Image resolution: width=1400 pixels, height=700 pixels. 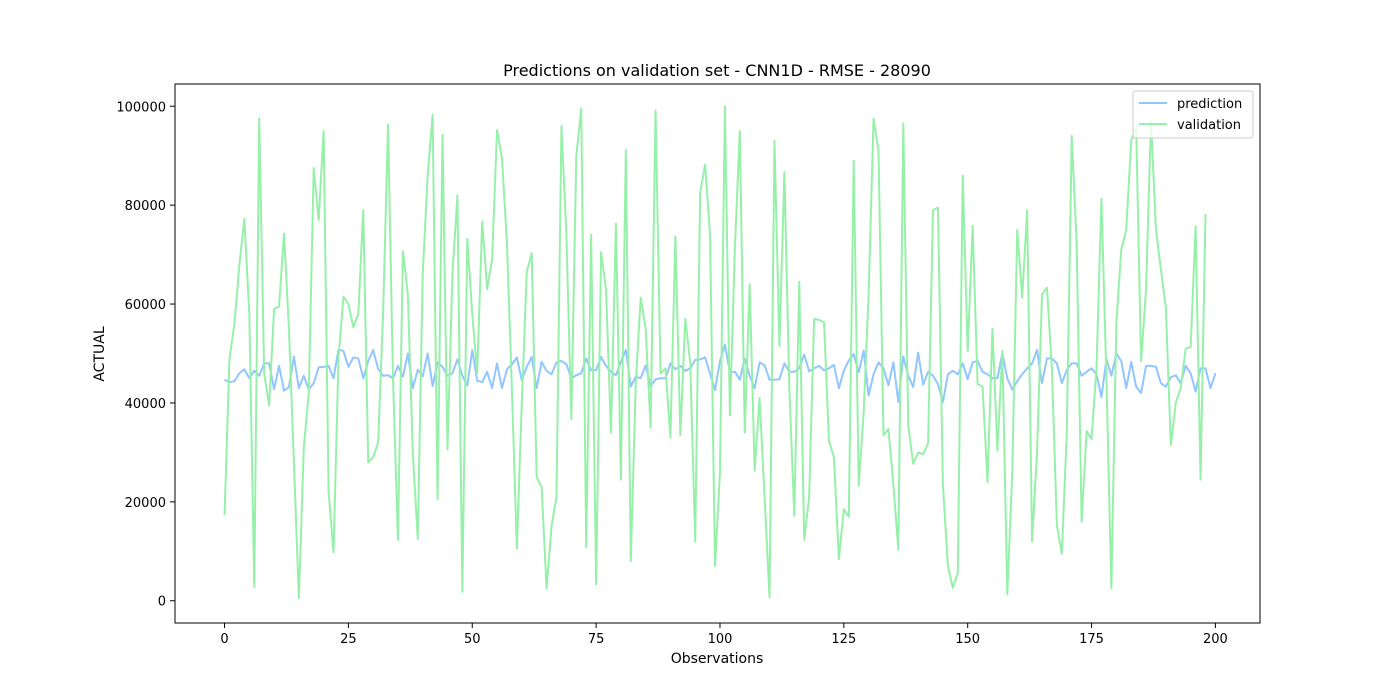 What do you see at coordinates (967, 639) in the screenshot?
I see `x-tick-label: 150` at bounding box center [967, 639].